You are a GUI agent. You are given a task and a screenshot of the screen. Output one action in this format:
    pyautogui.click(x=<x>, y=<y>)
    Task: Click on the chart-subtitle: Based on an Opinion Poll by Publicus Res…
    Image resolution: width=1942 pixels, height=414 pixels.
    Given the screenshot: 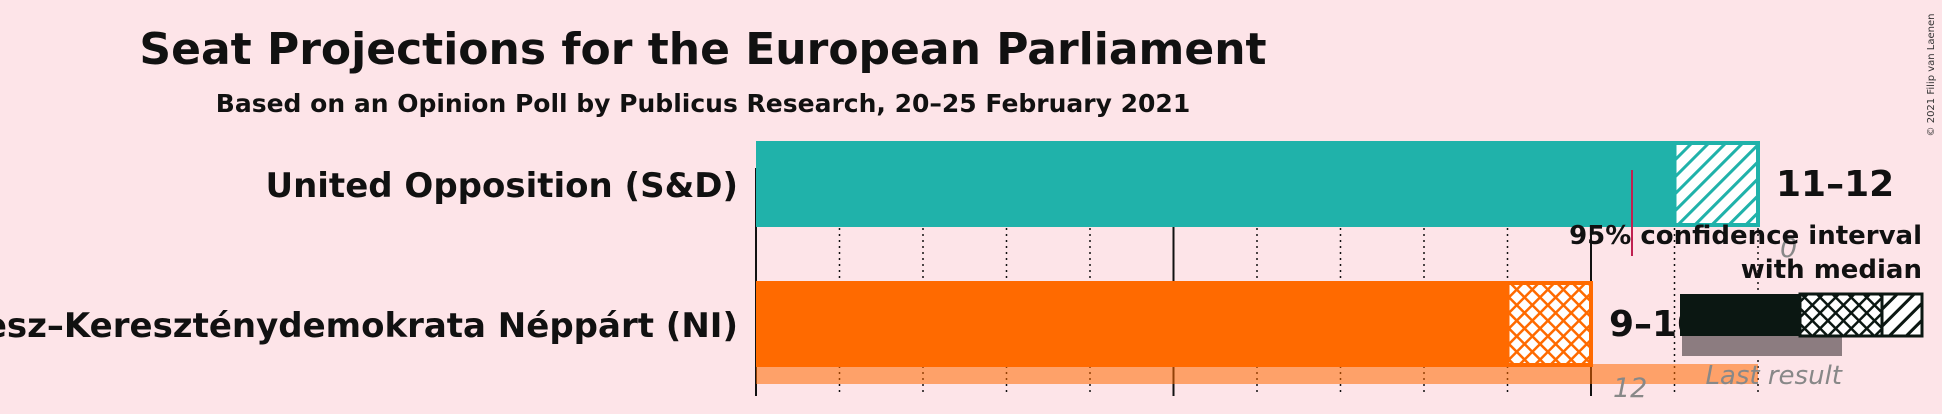 What is the action you would take?
    pyautogui.click(x=703, y=103)
    